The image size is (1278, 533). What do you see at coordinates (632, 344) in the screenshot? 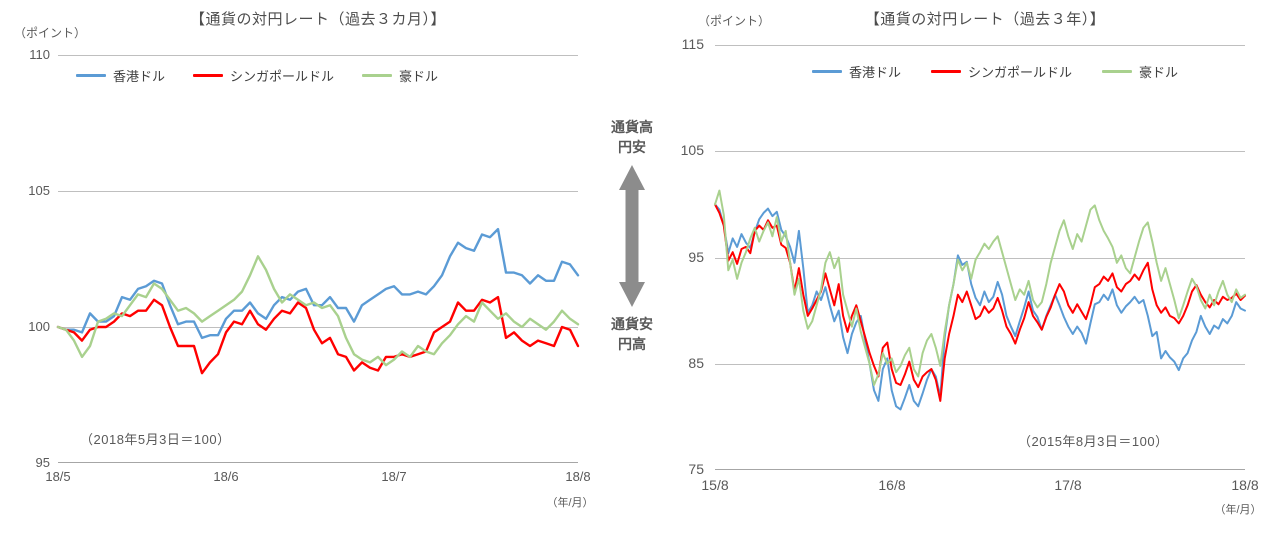
I see `label-yen-strong: 円高` at bounding box center [632, 344].